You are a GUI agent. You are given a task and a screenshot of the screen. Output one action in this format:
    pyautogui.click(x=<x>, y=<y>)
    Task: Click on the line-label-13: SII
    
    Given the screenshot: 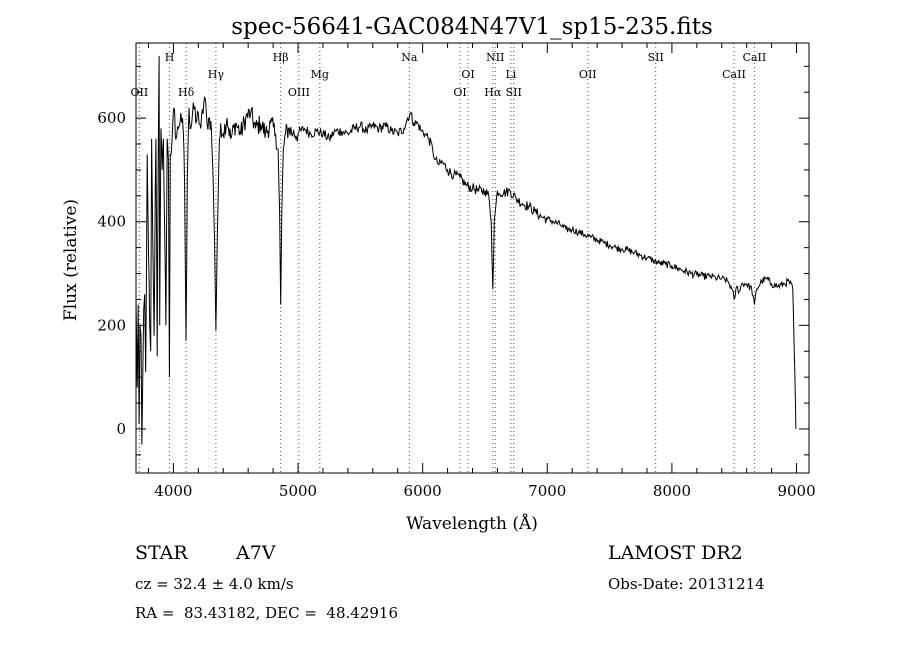 What is the action you would take?
    pyautogui.click(x=514, y=92)
    